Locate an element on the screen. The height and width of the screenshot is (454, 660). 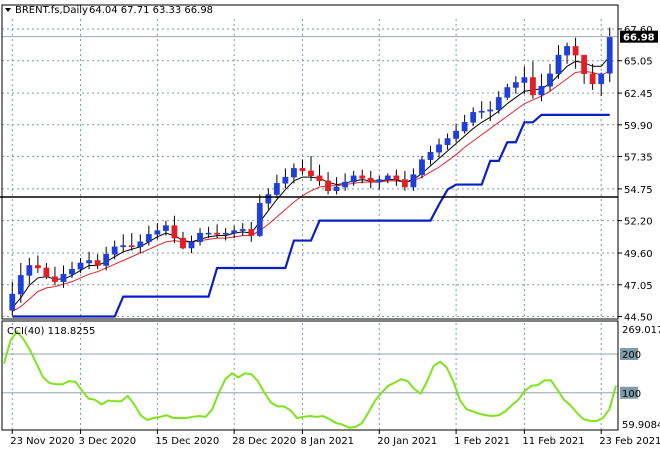
chart-menu-triangle-icon is located at coordinates (8, 10).